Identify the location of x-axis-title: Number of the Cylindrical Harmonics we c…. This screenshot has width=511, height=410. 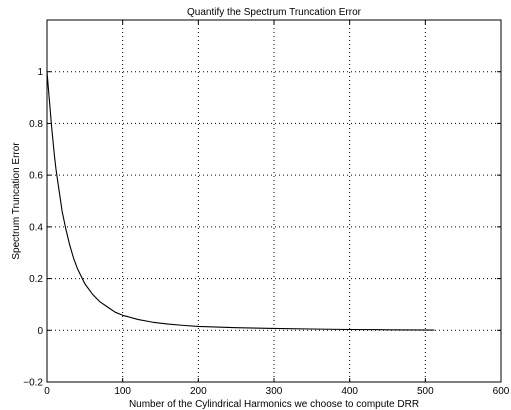
(274, 404).